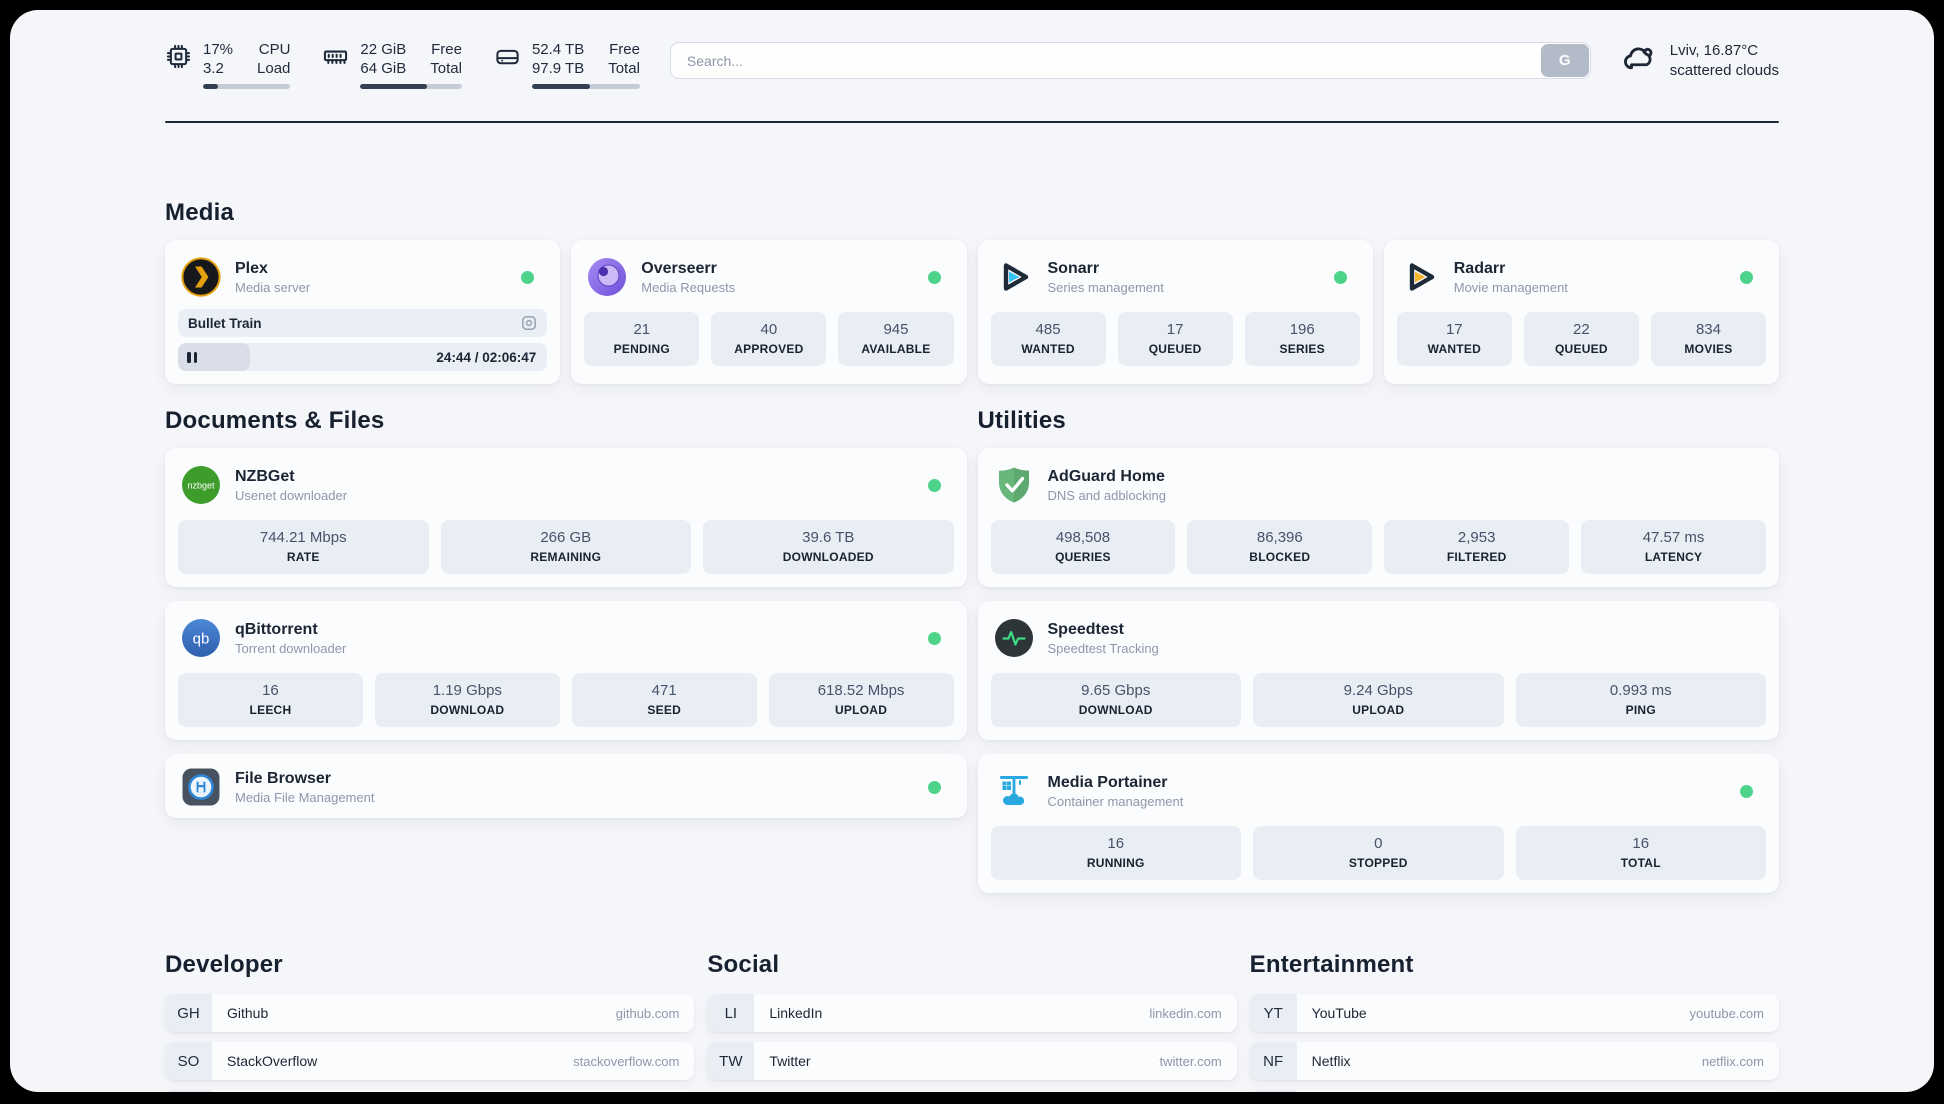 Image resolution: width=1944 pixels, height=1104 pixels. I want to click on bookmark-badge: SO, so click(188, 1061).